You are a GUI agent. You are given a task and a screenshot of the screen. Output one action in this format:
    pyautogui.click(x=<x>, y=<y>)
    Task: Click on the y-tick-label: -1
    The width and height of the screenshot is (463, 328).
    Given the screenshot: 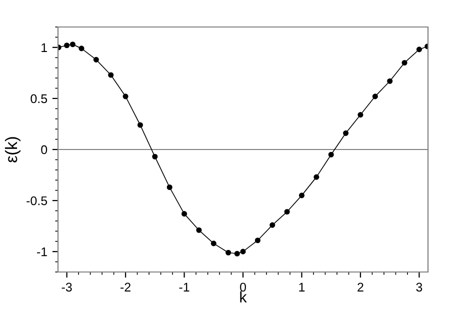 What is the action you would take?
    pyautogui.click(x=42, y=252)
    